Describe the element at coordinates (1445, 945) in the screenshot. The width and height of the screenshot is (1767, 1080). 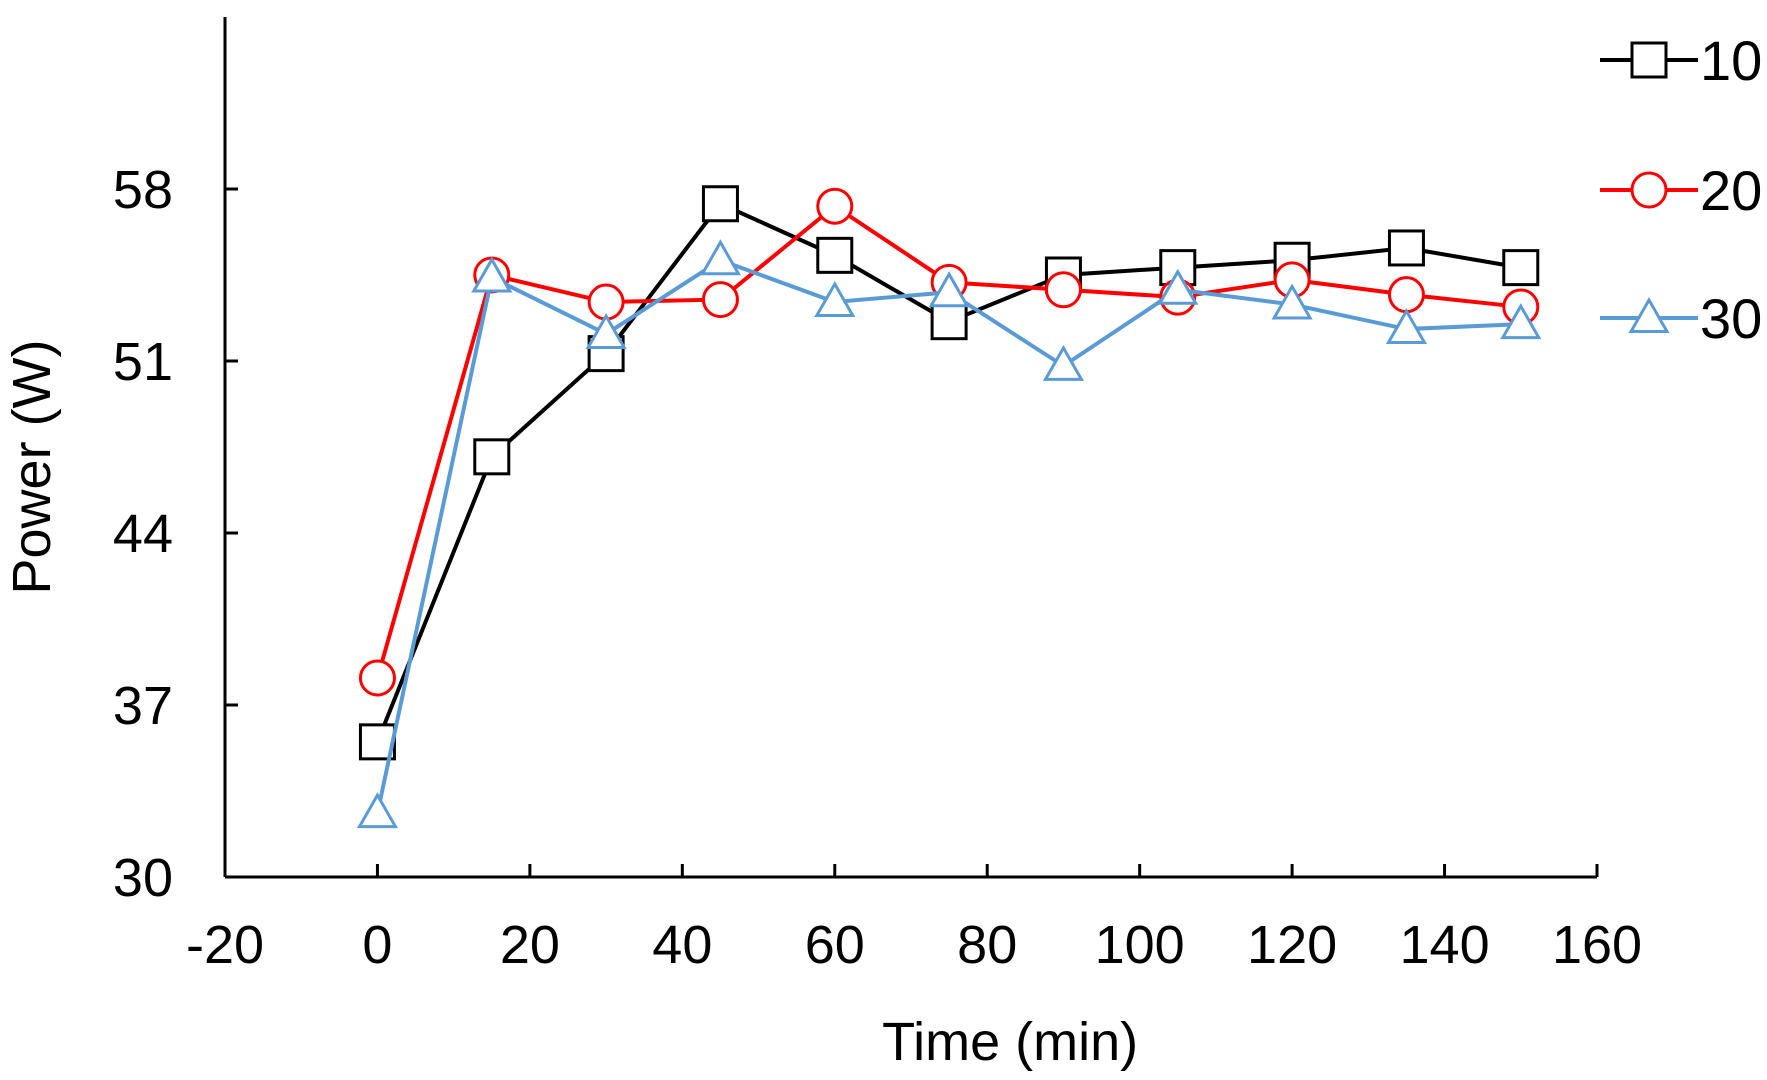
I see `x-tick-label: 140` at that location.